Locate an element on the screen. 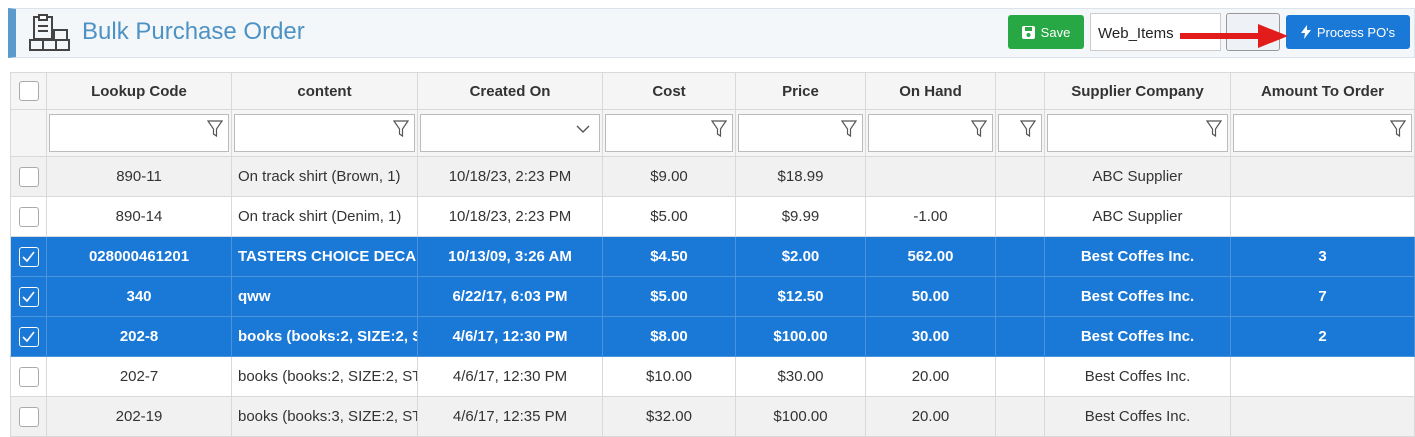 This screenshot has height=437, width=1415. table-cell: 6/22/17, 6:03 PM is located at coordinates (510, 297).